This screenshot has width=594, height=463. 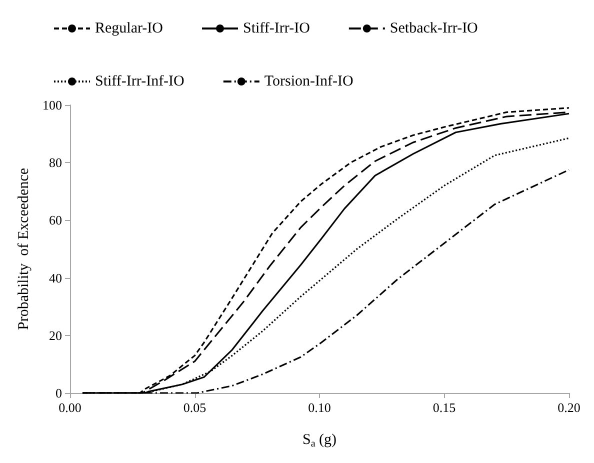 What do you see at coordinates (70, 407) in the screenshot?
I see `x-tick-label: 0.00` at bounding box center [70, 407].